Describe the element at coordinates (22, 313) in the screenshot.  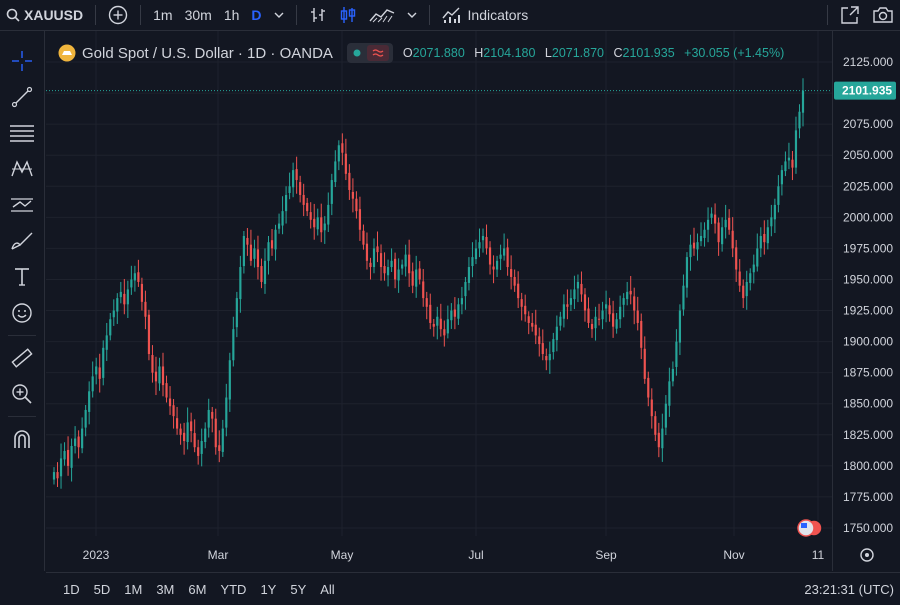
I see `emoji-tool` at that location.